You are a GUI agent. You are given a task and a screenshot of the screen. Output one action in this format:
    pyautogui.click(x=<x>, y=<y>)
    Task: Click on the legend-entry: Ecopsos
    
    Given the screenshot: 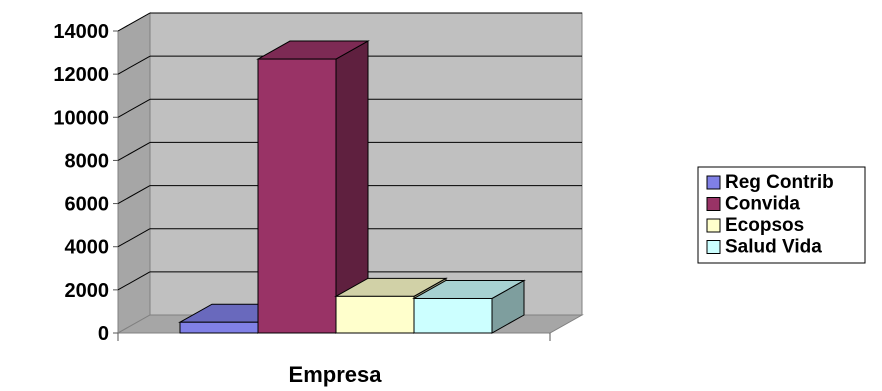 What is the action you would take?
    pyautogui.click(x=764, y=225)
    